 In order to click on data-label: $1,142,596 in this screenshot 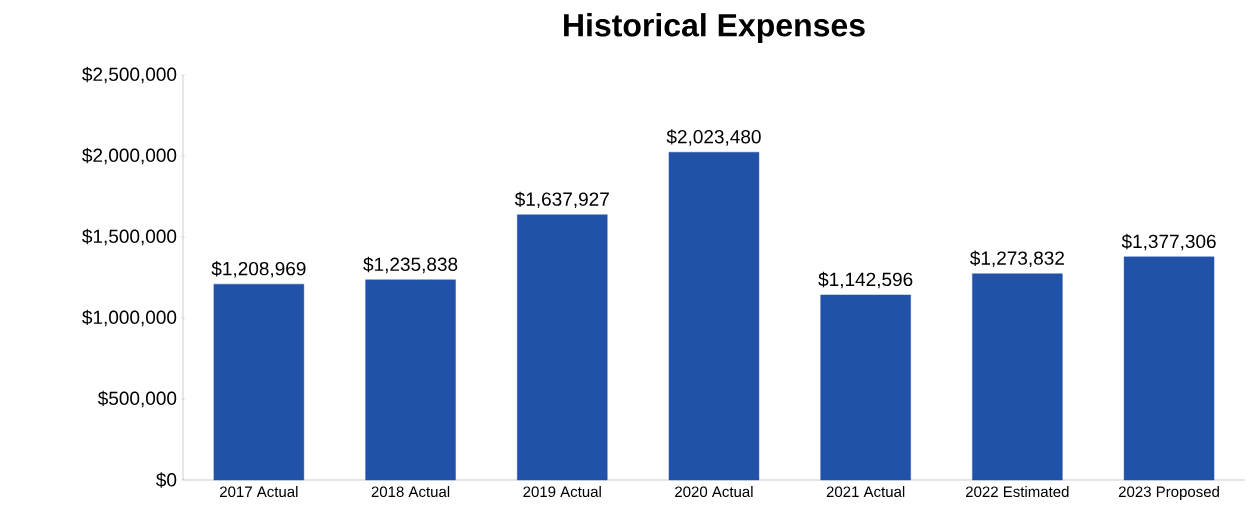, I will do `click(865, 280)`.